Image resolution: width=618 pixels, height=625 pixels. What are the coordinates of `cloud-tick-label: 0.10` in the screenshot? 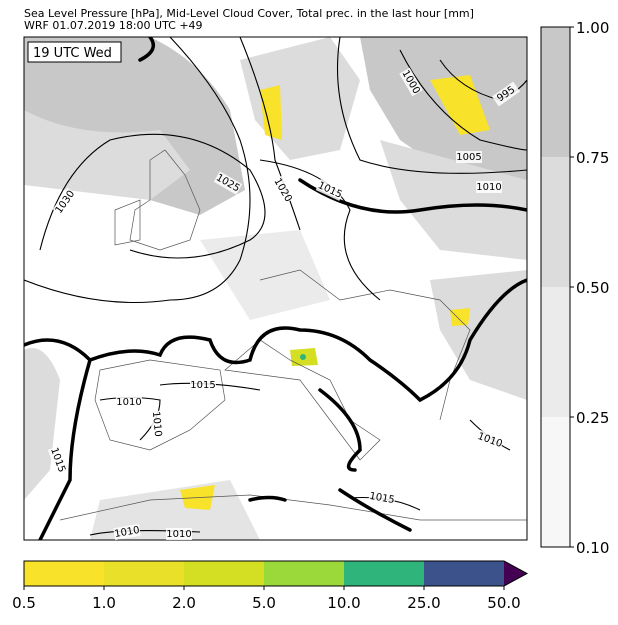 It's located at (592, 548).